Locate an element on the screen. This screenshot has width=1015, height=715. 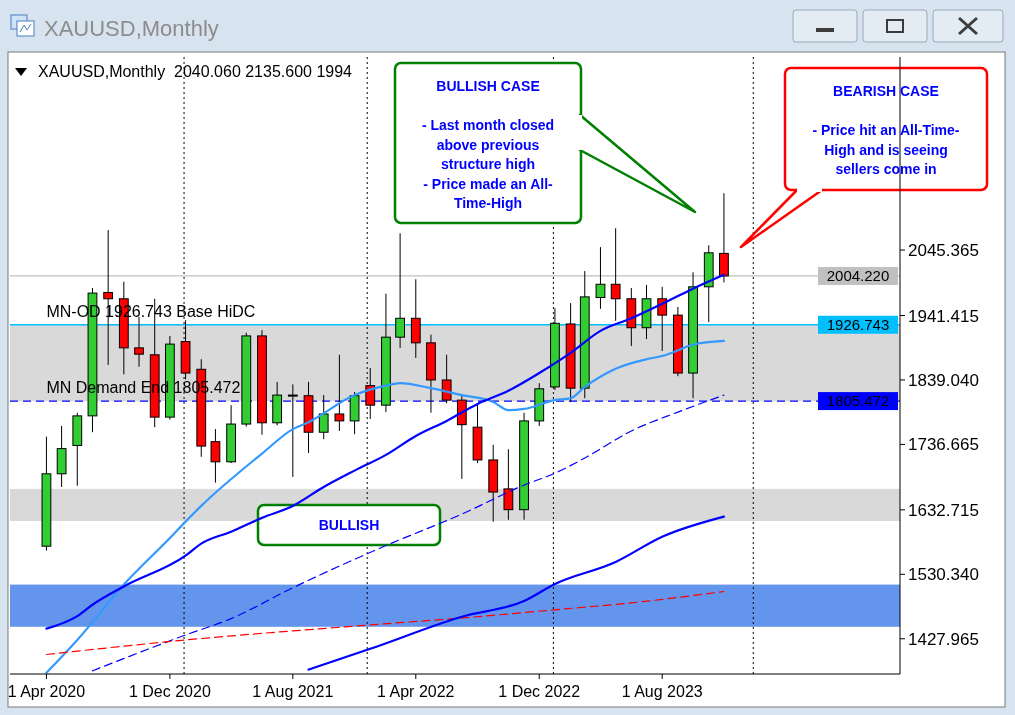
y-tick-label: 1736.665 is located at coordinates (943, 445).